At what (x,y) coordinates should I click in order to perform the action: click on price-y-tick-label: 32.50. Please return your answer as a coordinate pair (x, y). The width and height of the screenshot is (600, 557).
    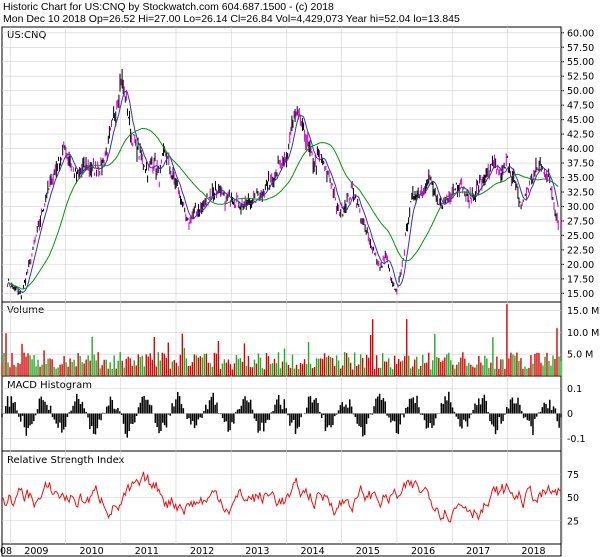
    Looking at the image, I should click on (580, 193).